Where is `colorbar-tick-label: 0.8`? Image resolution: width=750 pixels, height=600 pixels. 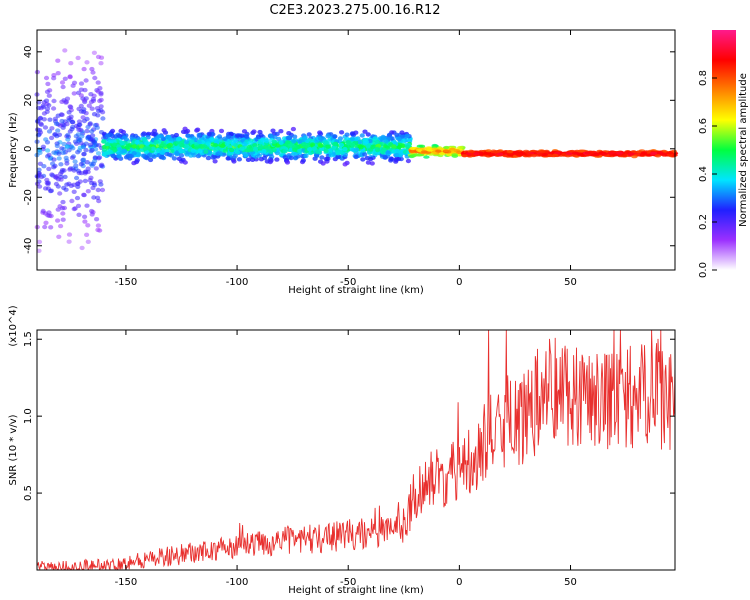 colorbar-tick-label: 0.8 is located at coordinates (703, 78).